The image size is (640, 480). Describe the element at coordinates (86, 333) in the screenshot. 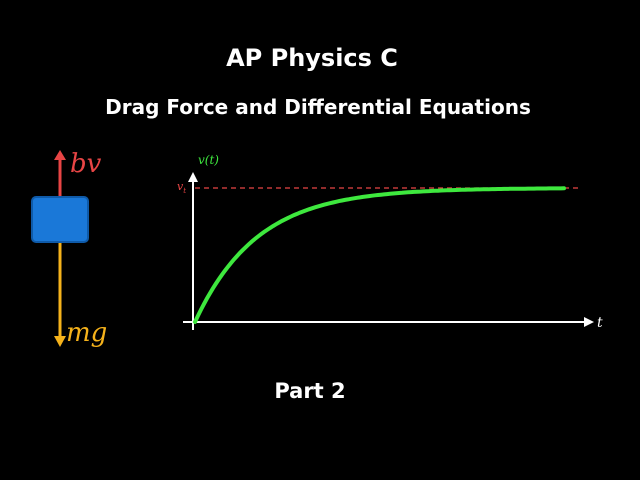

I see `weight-label: mg` at that location.